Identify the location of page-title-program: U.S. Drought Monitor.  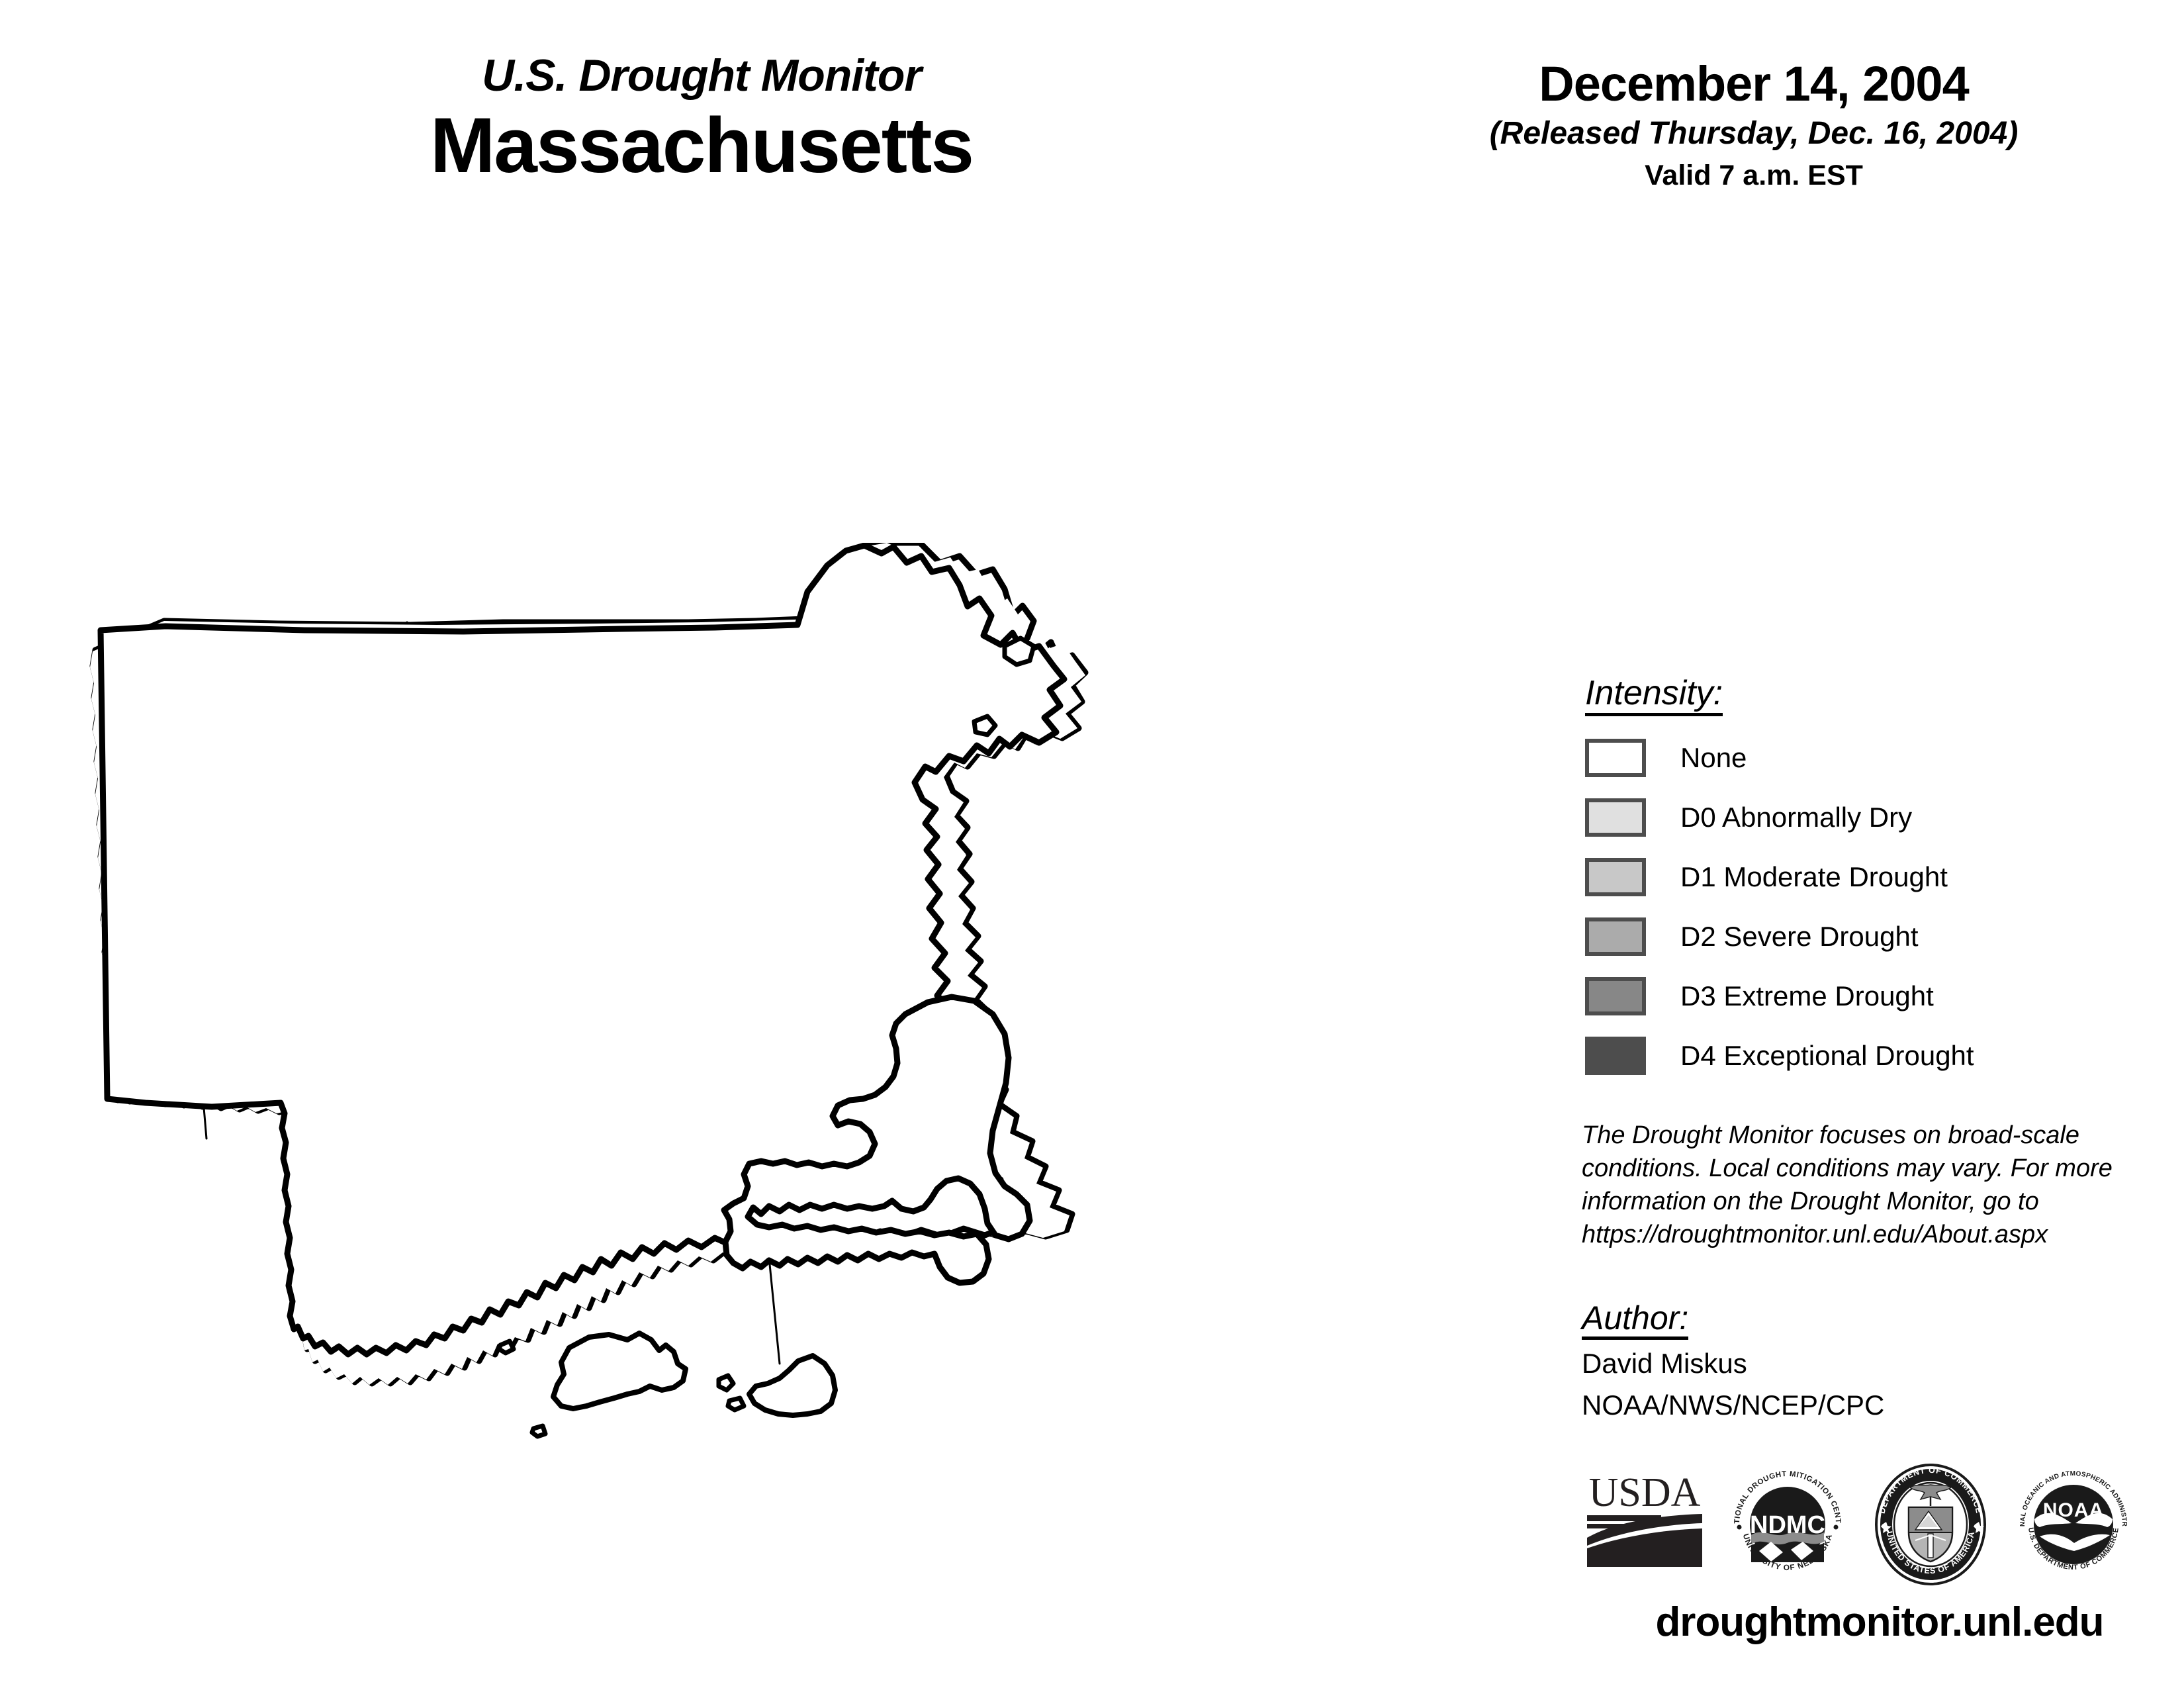
(702, 75).